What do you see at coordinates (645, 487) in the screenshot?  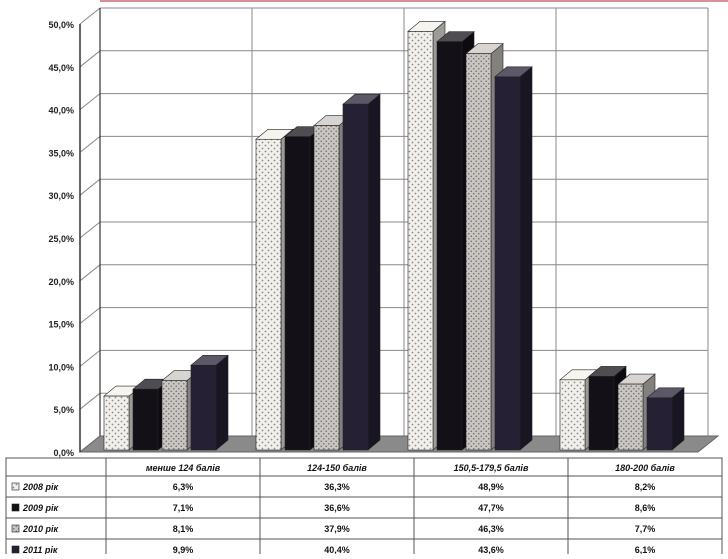 I see `data-label: 8,2%` at bounding box center [645, 487].